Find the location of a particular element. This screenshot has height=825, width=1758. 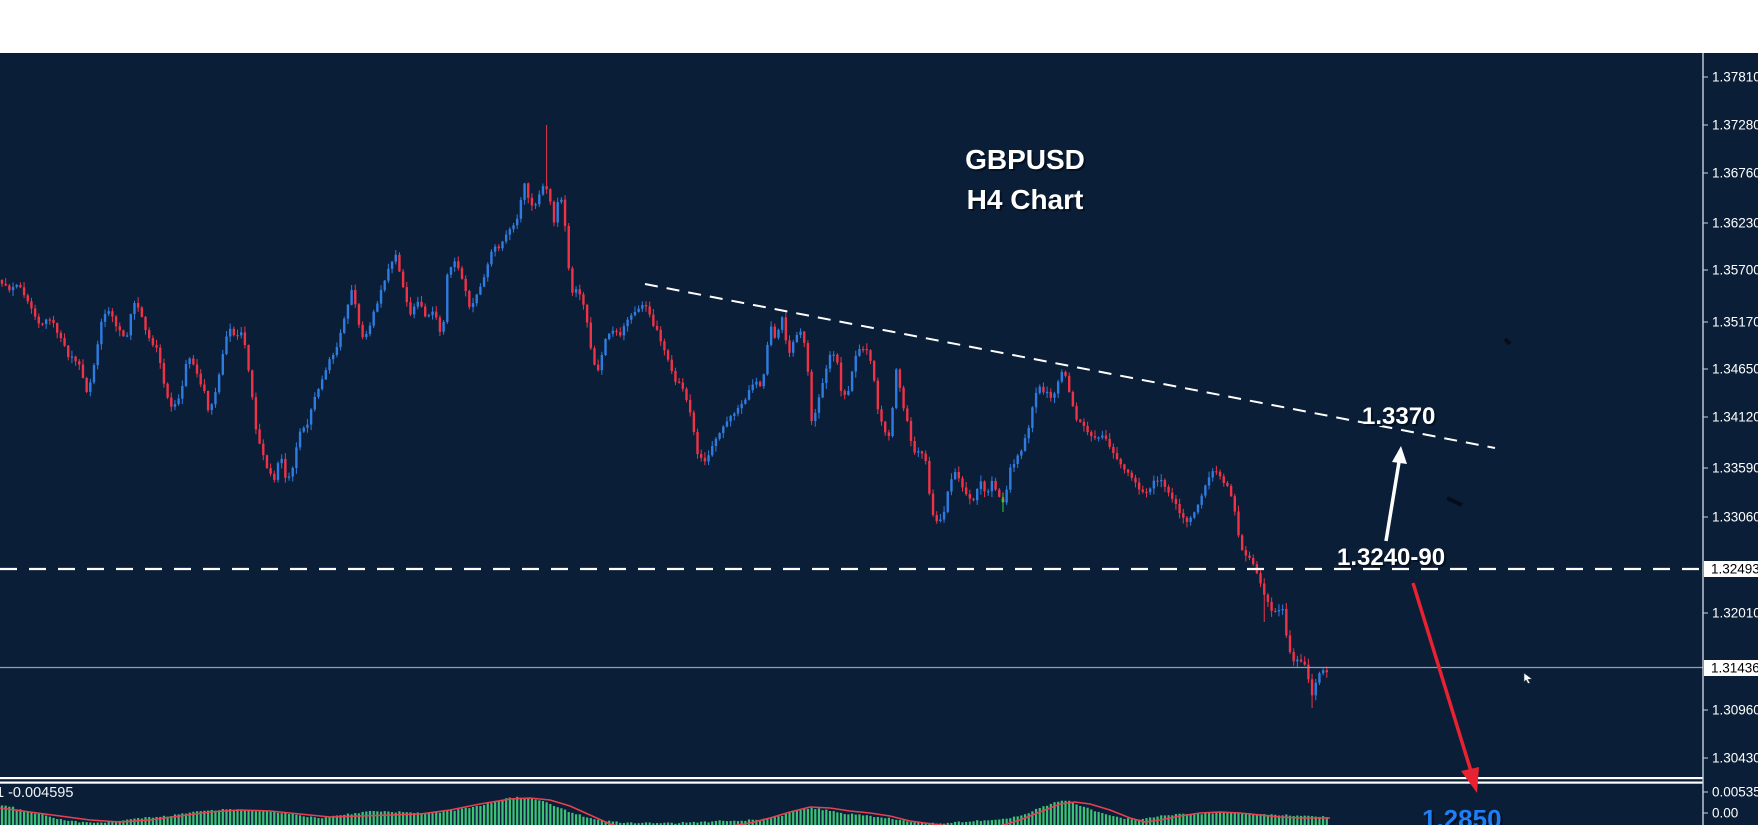

price-badge: 1.31436 is located at coordinates (1731, 668).